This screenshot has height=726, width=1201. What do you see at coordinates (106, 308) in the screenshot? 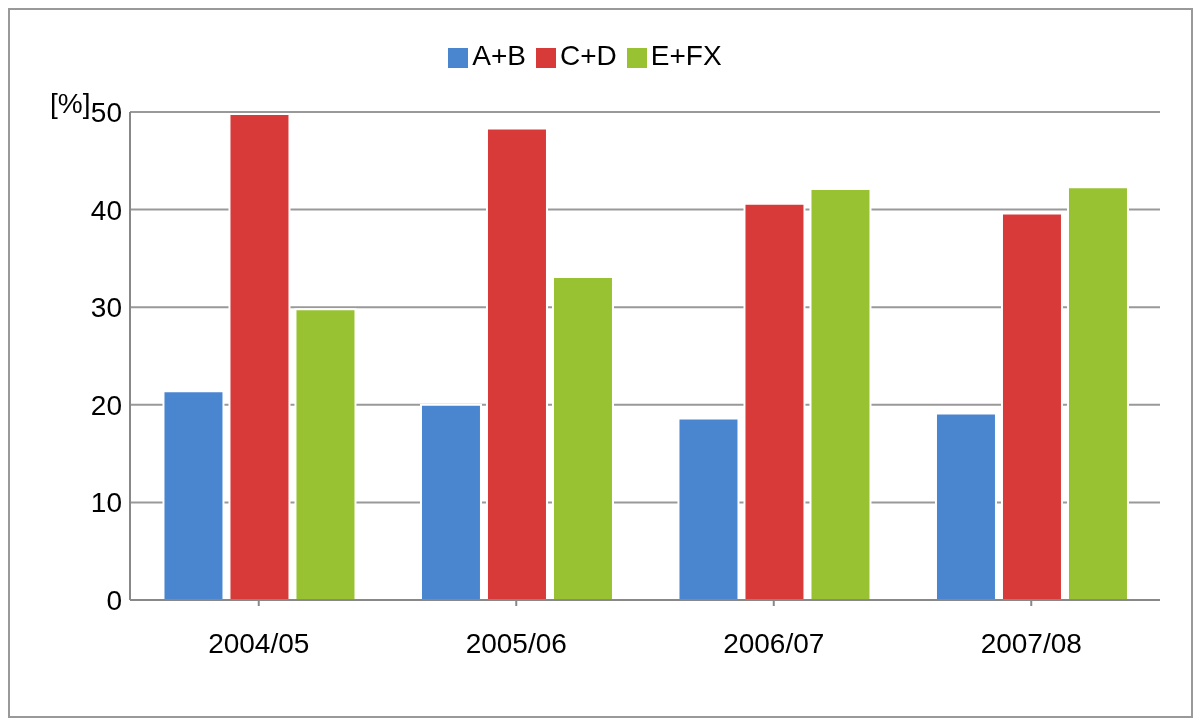
I see `y-tick-label: 30` at bounding box center [106, 308].